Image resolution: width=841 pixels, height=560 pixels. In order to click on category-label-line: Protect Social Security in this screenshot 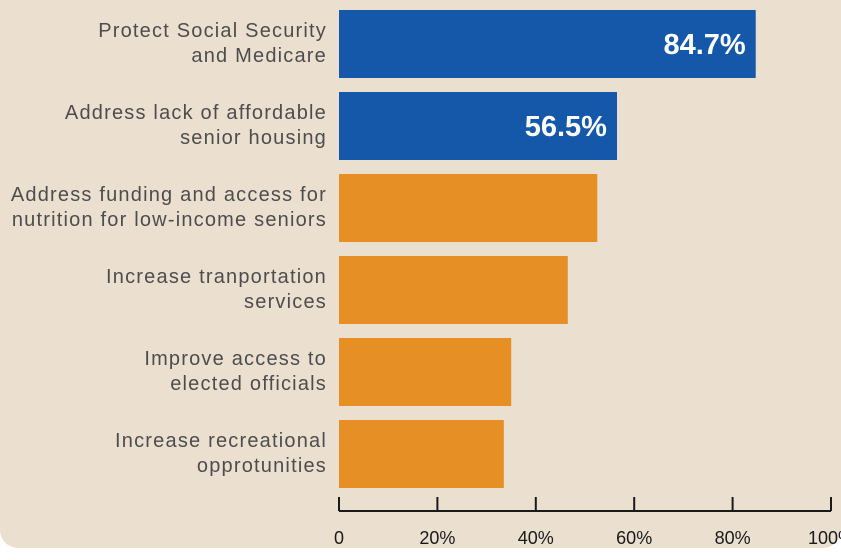, I will do `click(212, 31)`.